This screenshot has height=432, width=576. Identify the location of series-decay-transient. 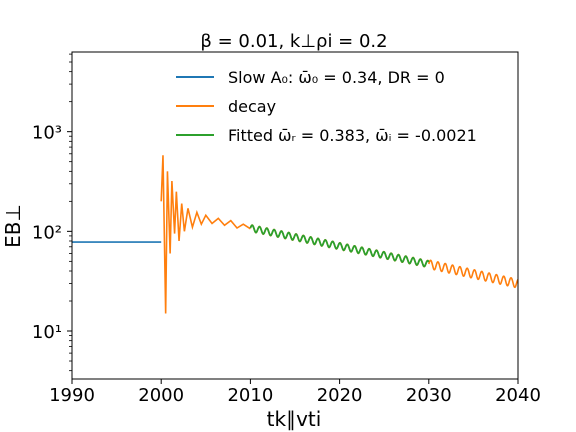
(205, 234).